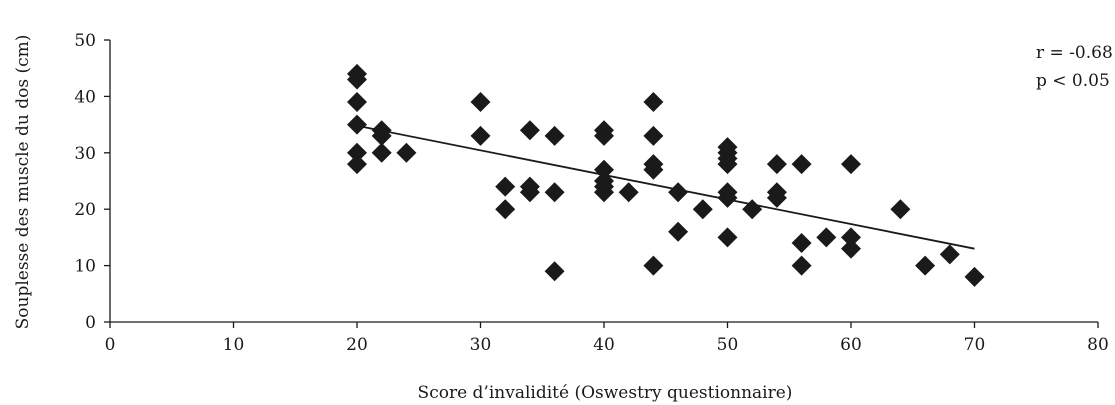 The height and width of the screenshot is (405, 1115). Describe the element at coordinates (85, 267) in the screenshot. I see `y-tick-label: 10` at that location.